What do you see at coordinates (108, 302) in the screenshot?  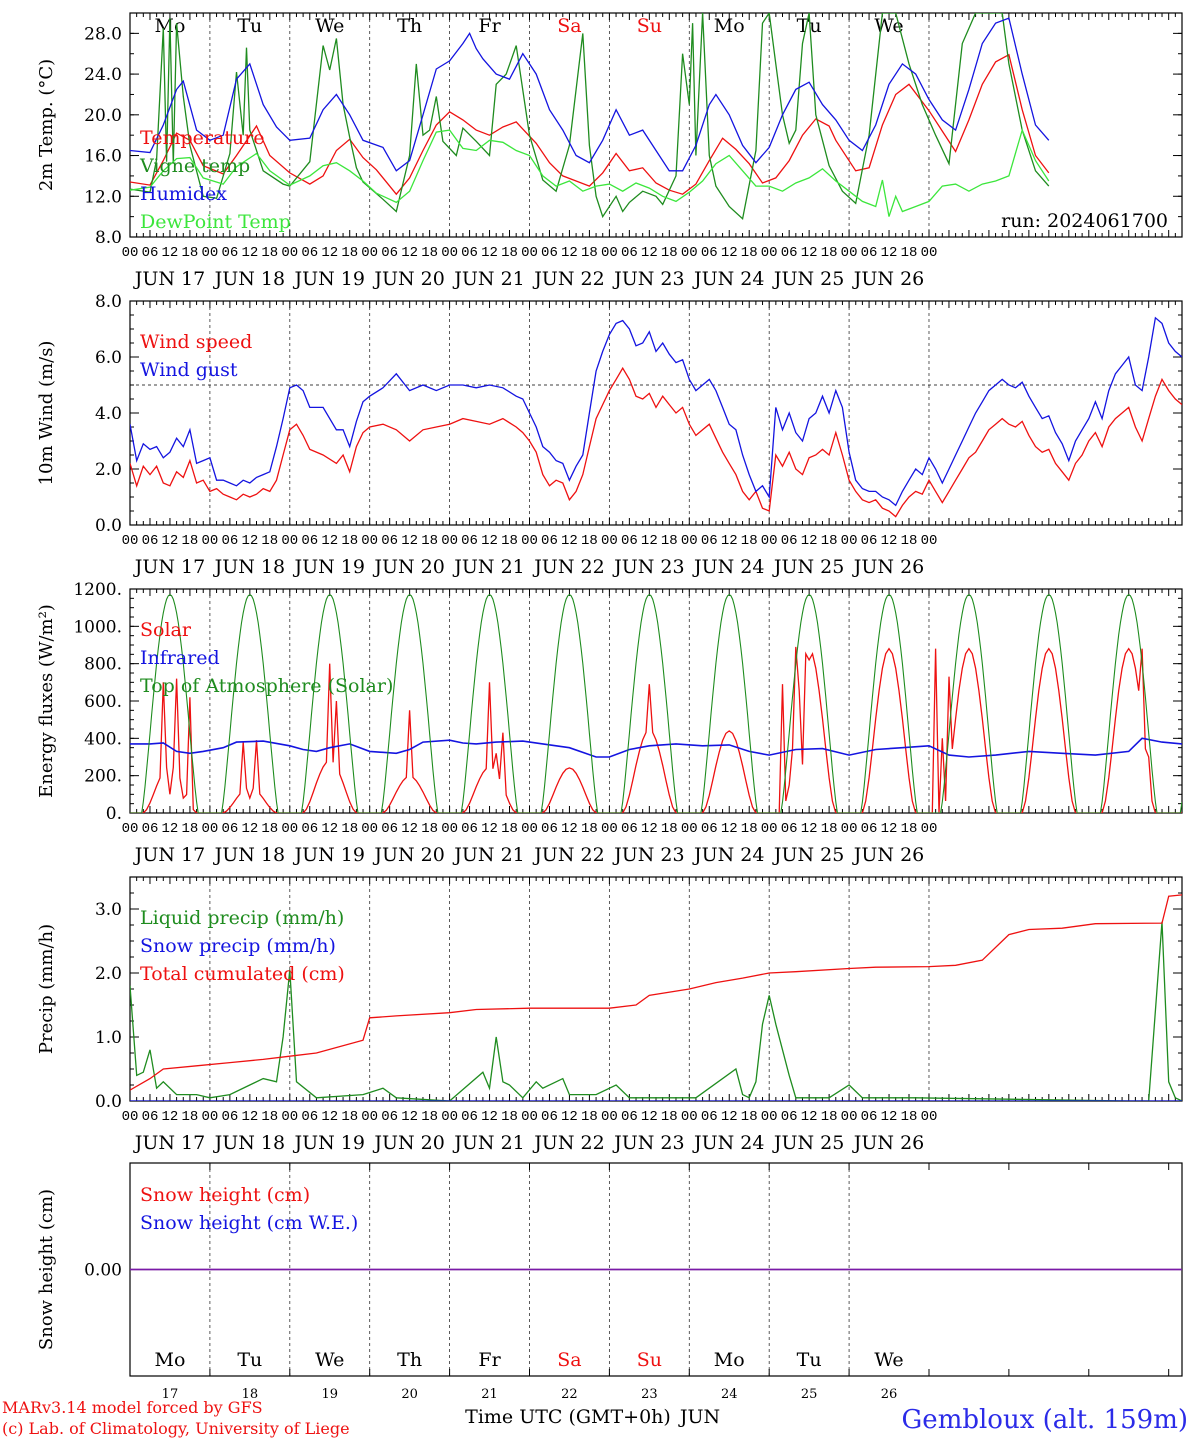 I see `y-tick-label: 8.0` at bounding box center [108, 302].